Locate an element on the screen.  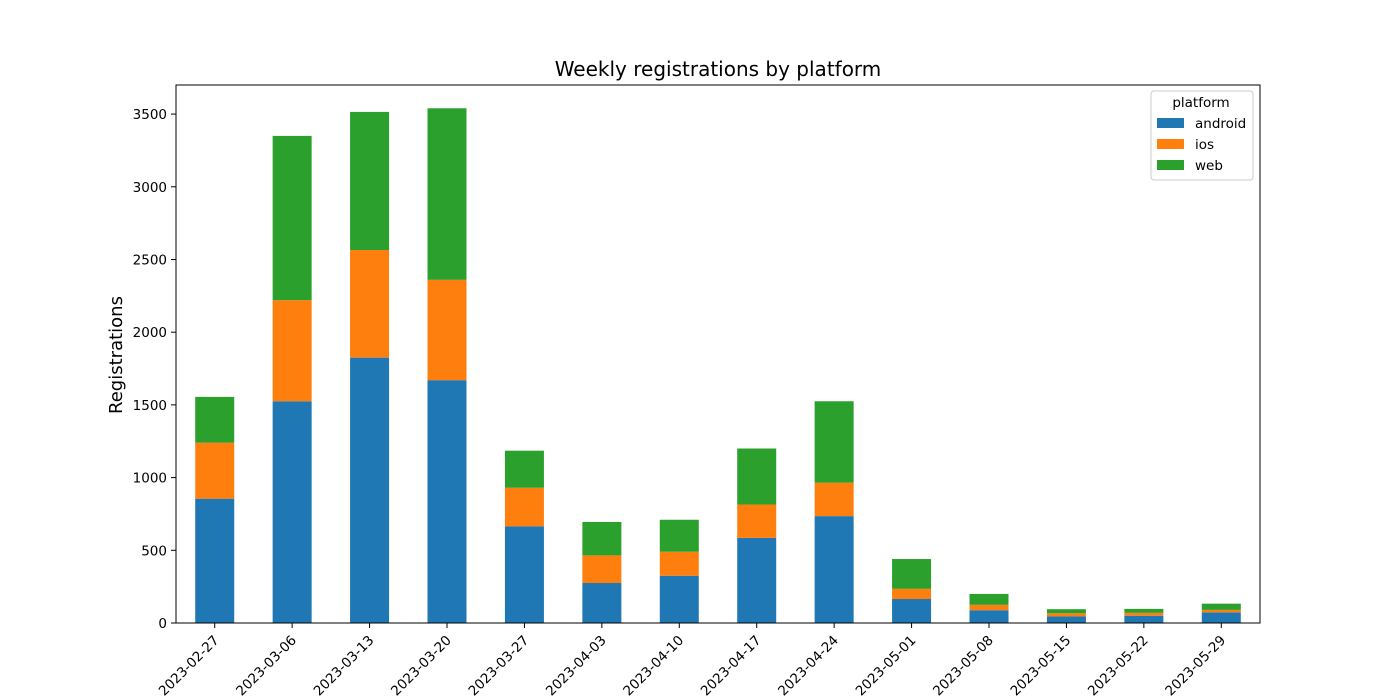
x-tick-label: 2023-04-24 is located at coordinates (808, 666).